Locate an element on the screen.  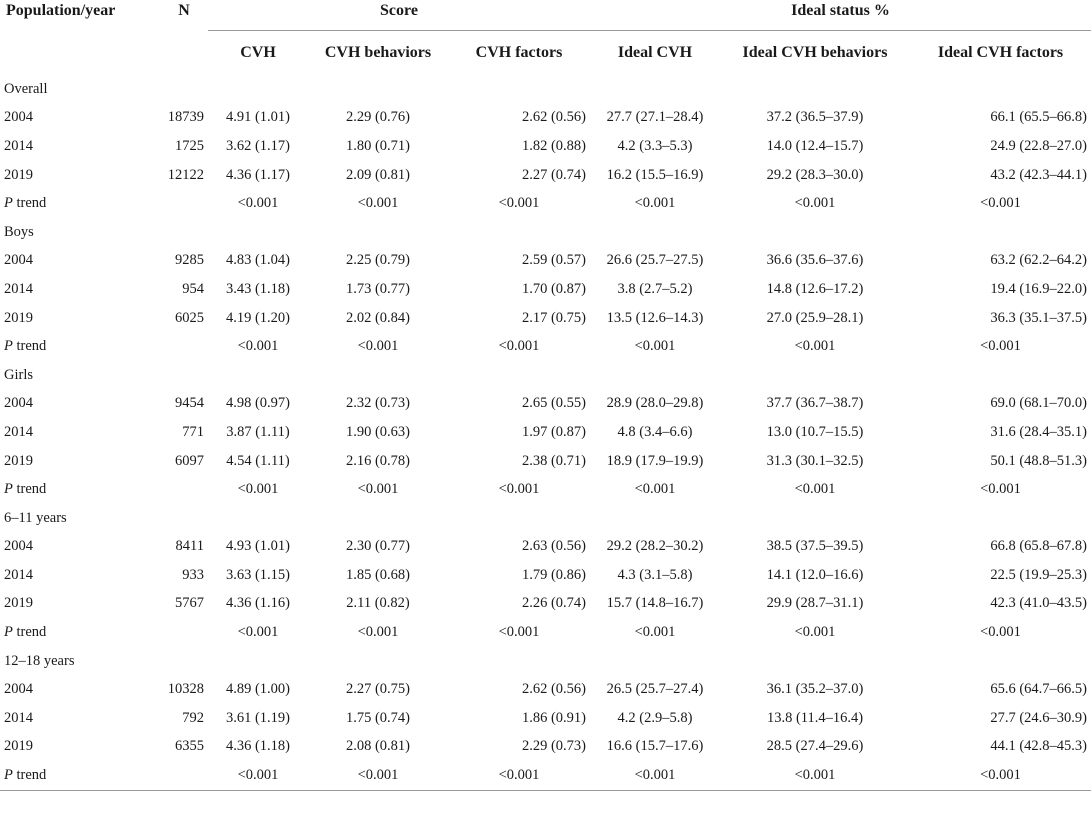
icvh-cell: 4.3 (3.1–5.8) is located at coordinates (655, 574).